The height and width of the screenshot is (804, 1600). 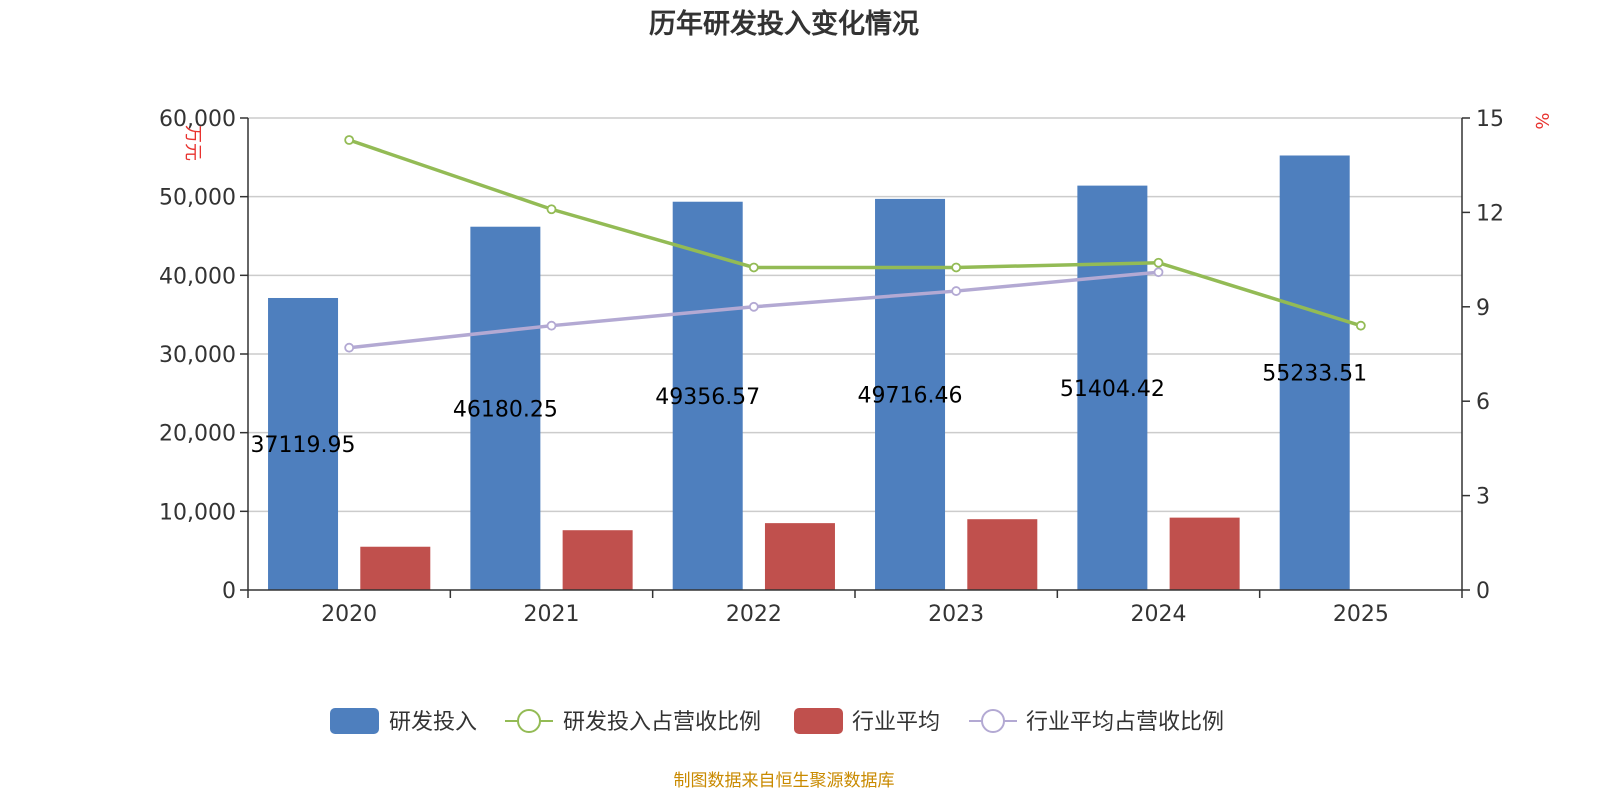 I want to click on right-axis-tick-label: 0, so click(x=1483, y=591).